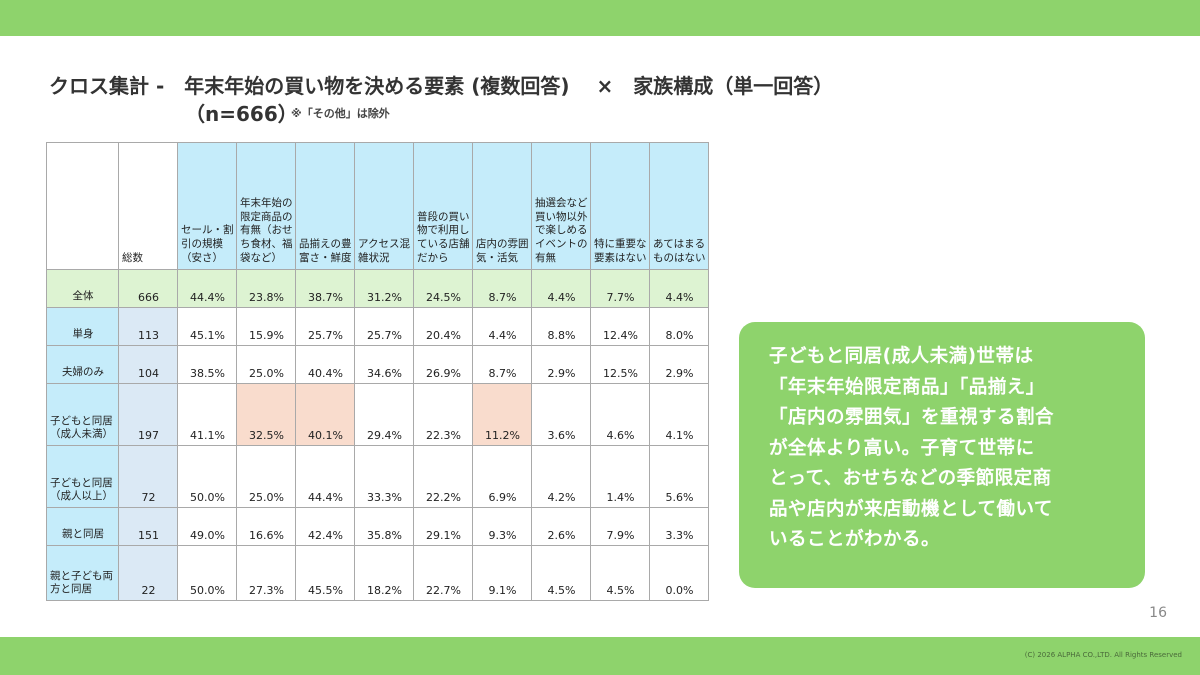  I want to click on callout-line: 品や店内が来店動機として働いて, so click(911, 509).